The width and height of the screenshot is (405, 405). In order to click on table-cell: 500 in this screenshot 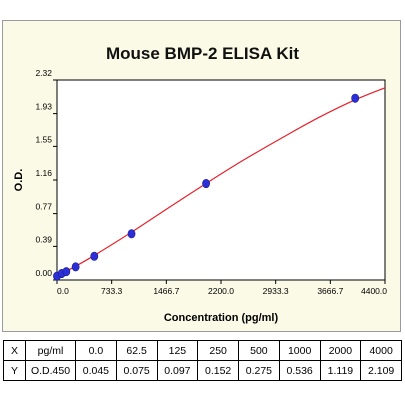, I will do `click(259, 350)`.